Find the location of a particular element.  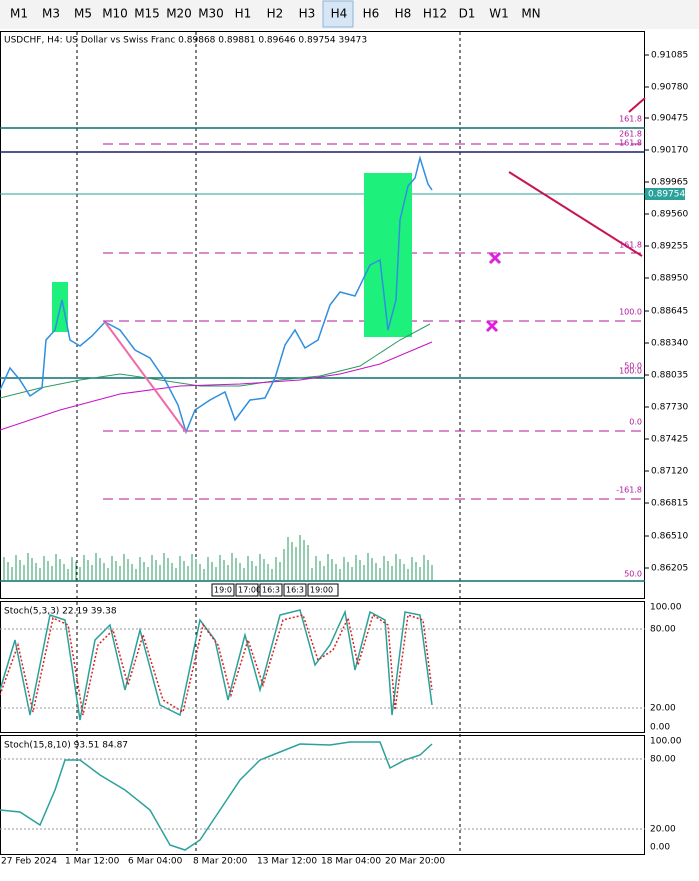

price-label: 0.88950 is located at coordinates (669, 279).